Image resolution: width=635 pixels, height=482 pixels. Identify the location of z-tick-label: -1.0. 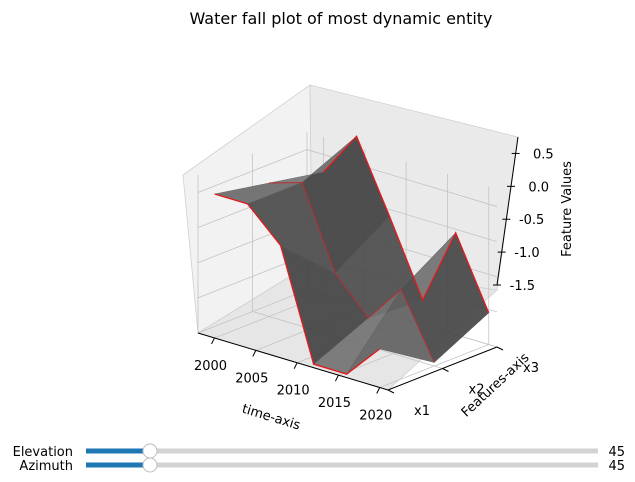
(526, 253).